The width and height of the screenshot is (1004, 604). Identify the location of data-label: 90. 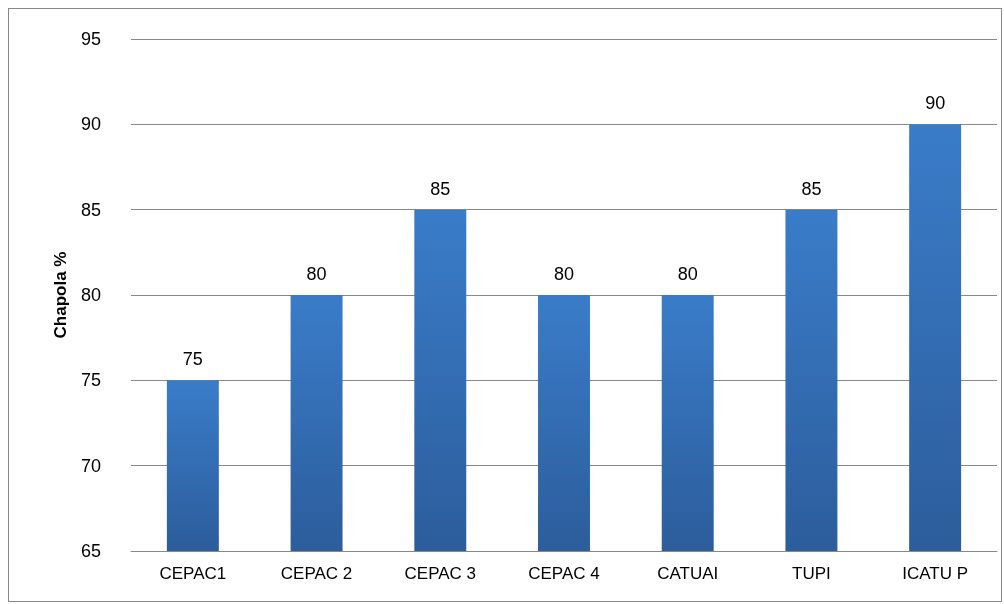
(935, 103).